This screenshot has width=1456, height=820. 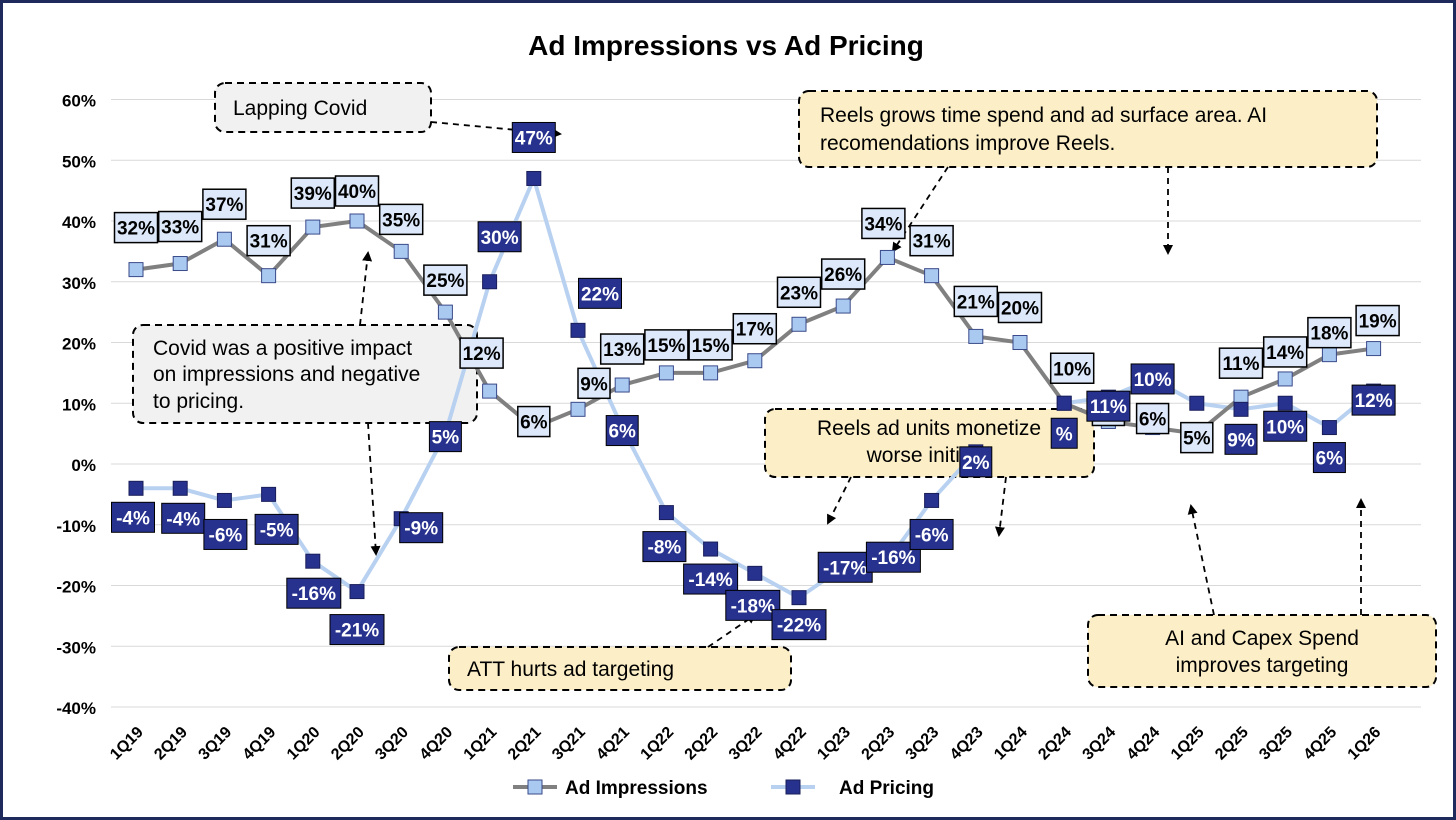 I want to click on impressions-data-label: 13%, so click(x=622, y=349).